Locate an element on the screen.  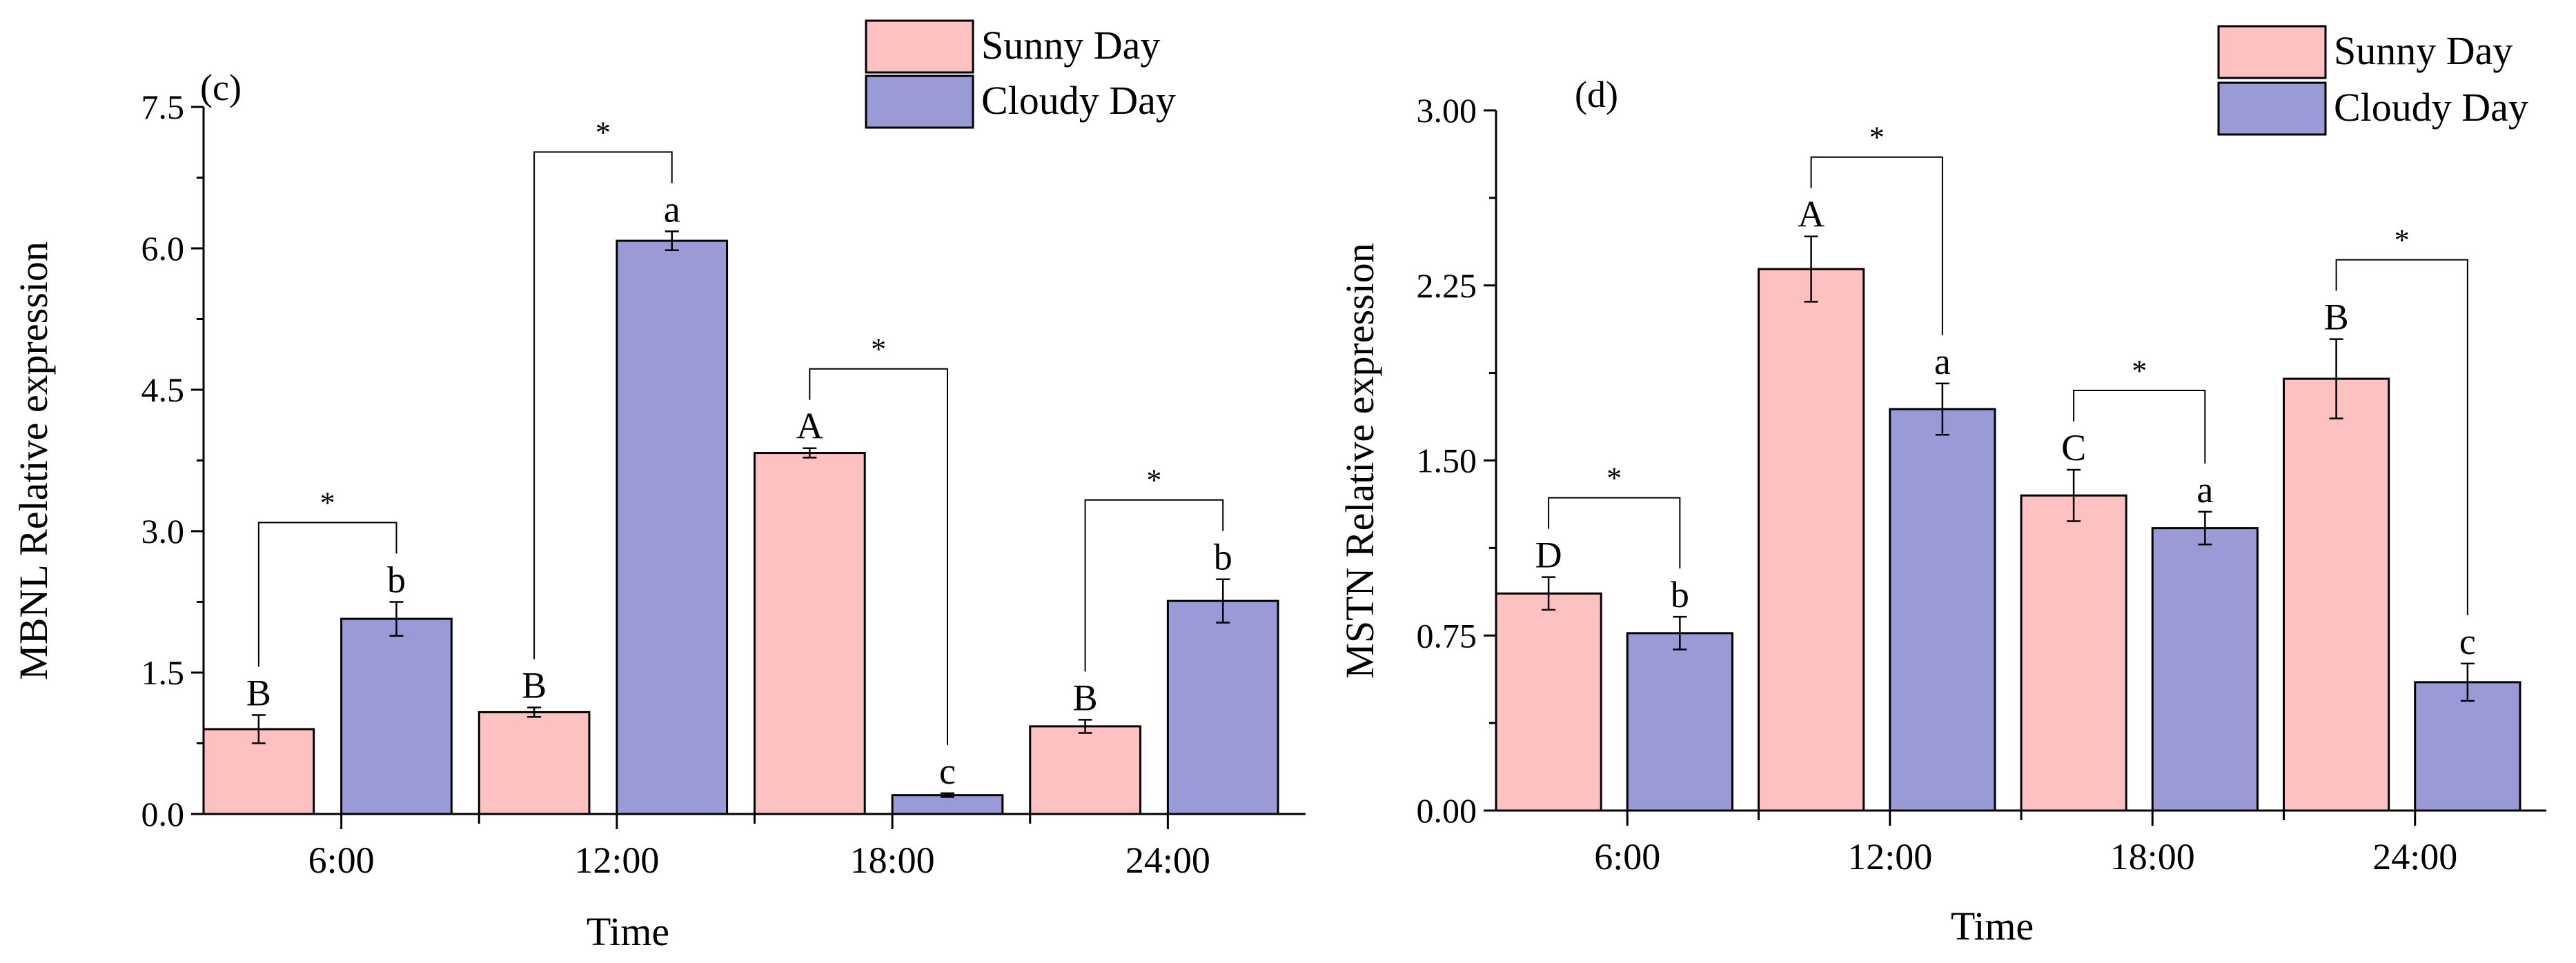
y-tick-label: 0.75 is located at coordinates (1447, 635).